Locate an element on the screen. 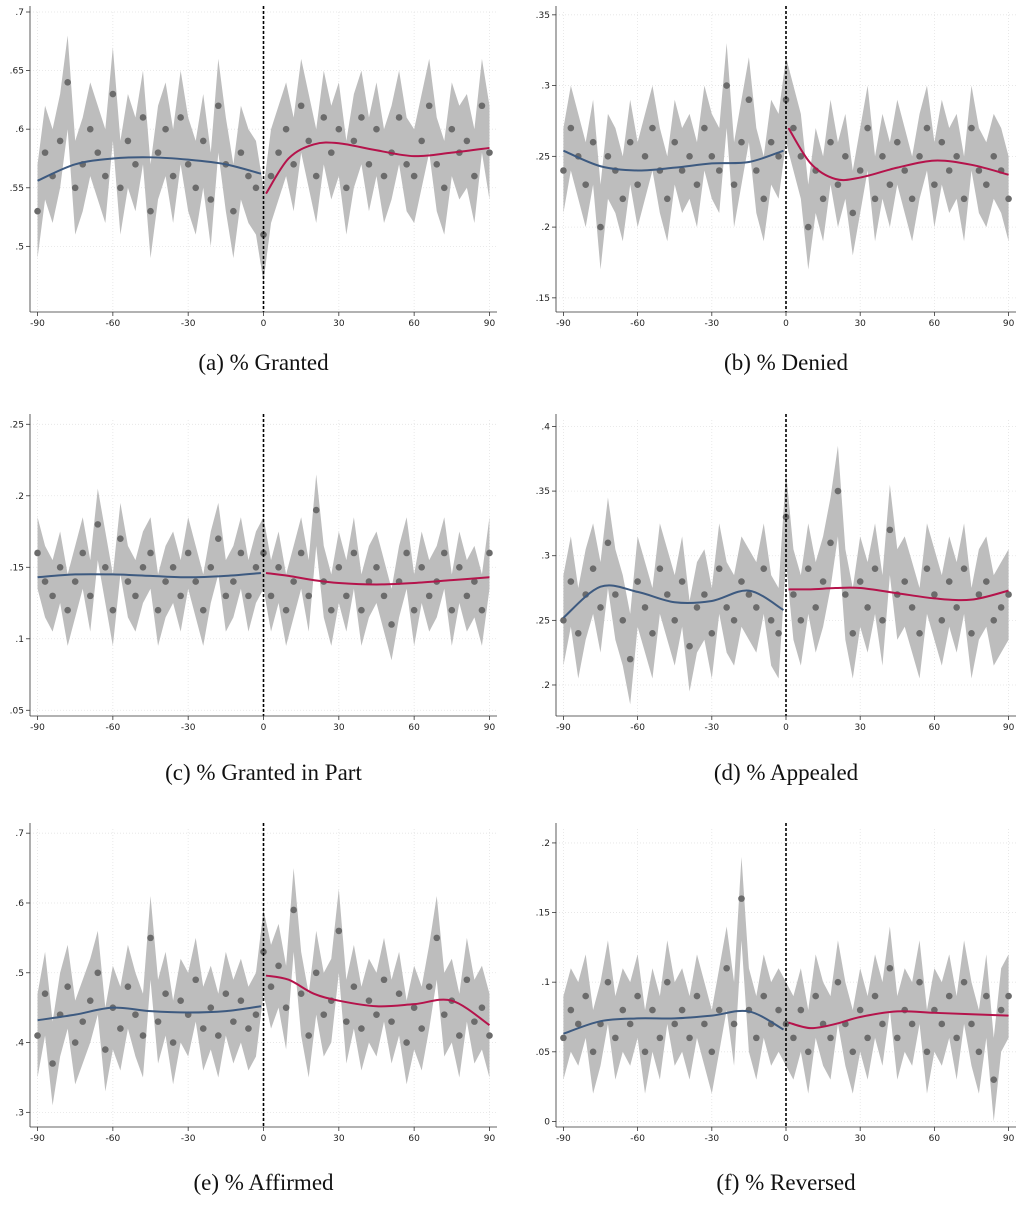 Image resolution: width=1020 pixels, height=1209 pixels. caption: (a) % Granted is located at coordinates (263, 362).